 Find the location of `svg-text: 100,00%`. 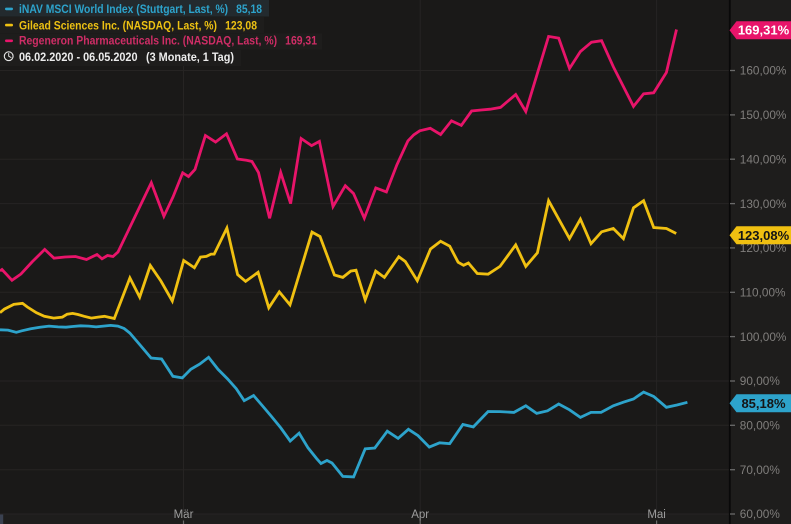

svg-text: 100,00% is located at coordinates (763, 337).